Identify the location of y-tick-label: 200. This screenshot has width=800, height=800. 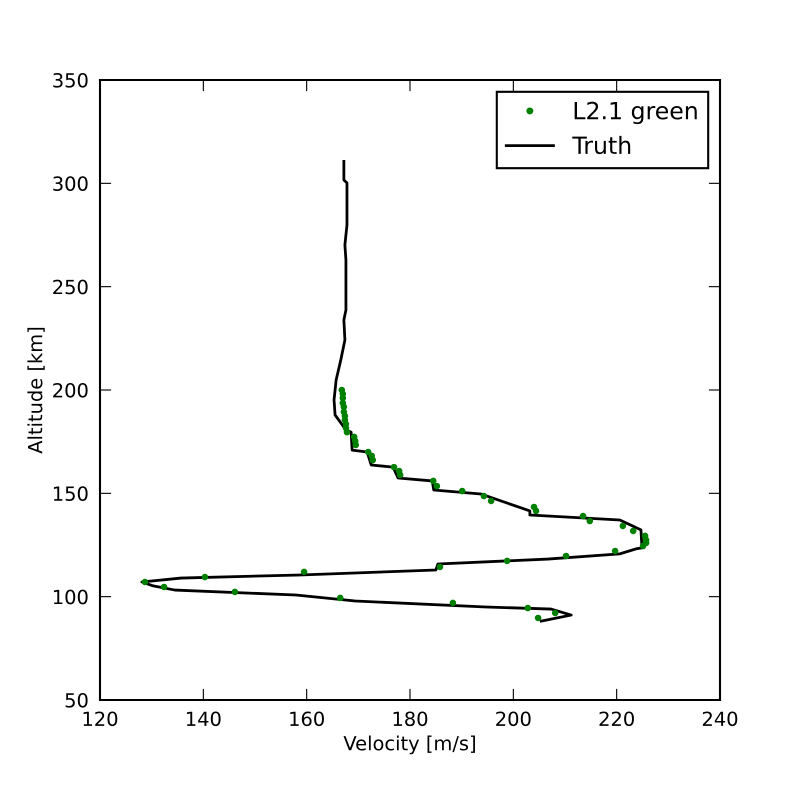
(70, 390).